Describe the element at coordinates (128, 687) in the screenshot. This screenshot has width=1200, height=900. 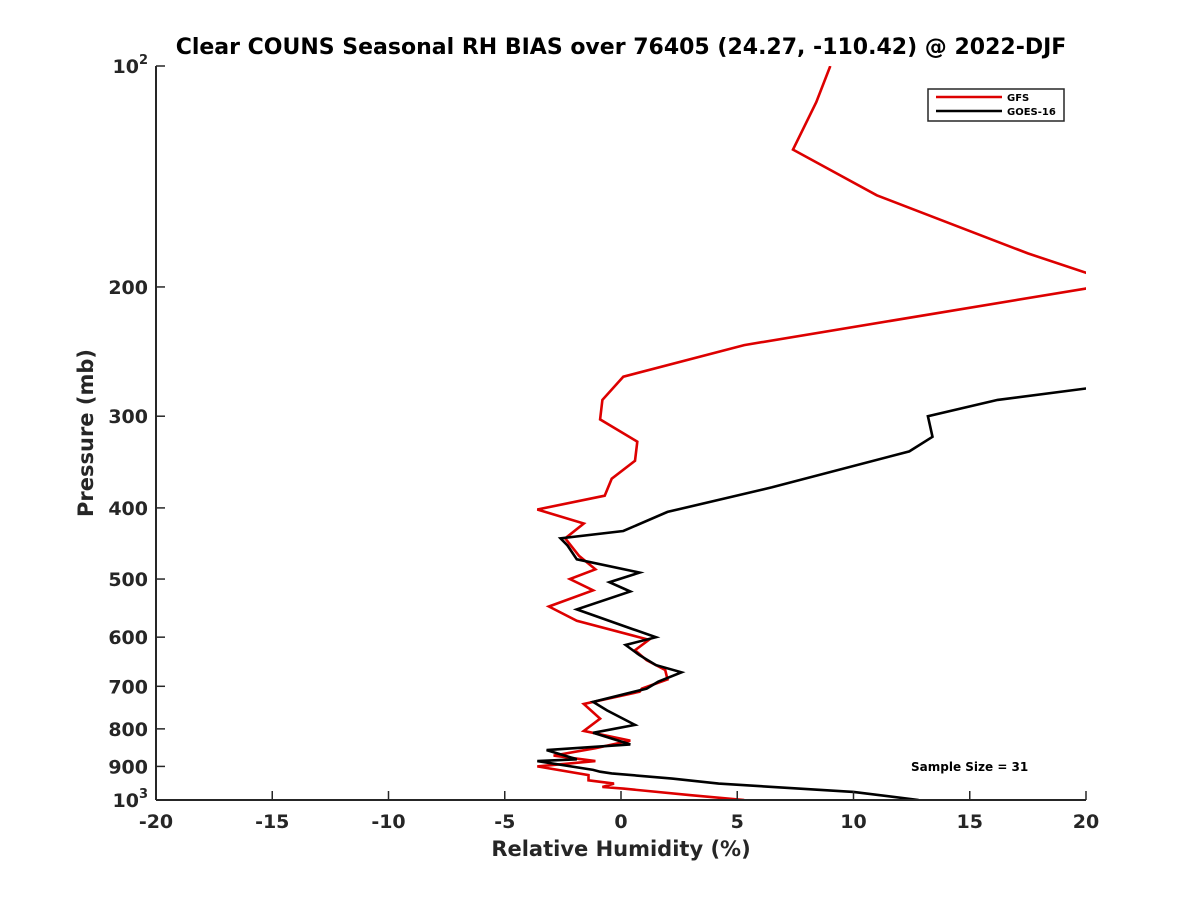
I see `y-tick-label: 700` at that location.